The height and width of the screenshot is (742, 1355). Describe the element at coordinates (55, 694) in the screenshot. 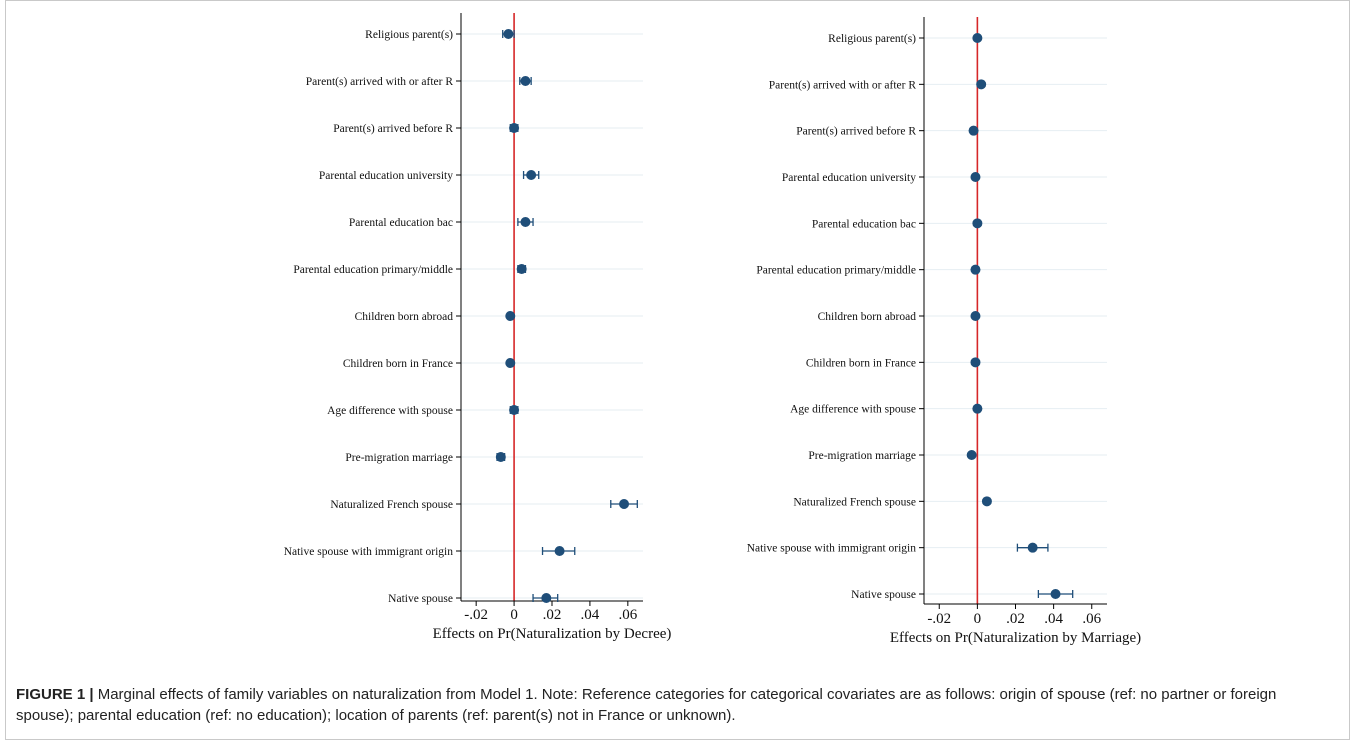

I see `caption-label: FIGURE 1 |` at that location.